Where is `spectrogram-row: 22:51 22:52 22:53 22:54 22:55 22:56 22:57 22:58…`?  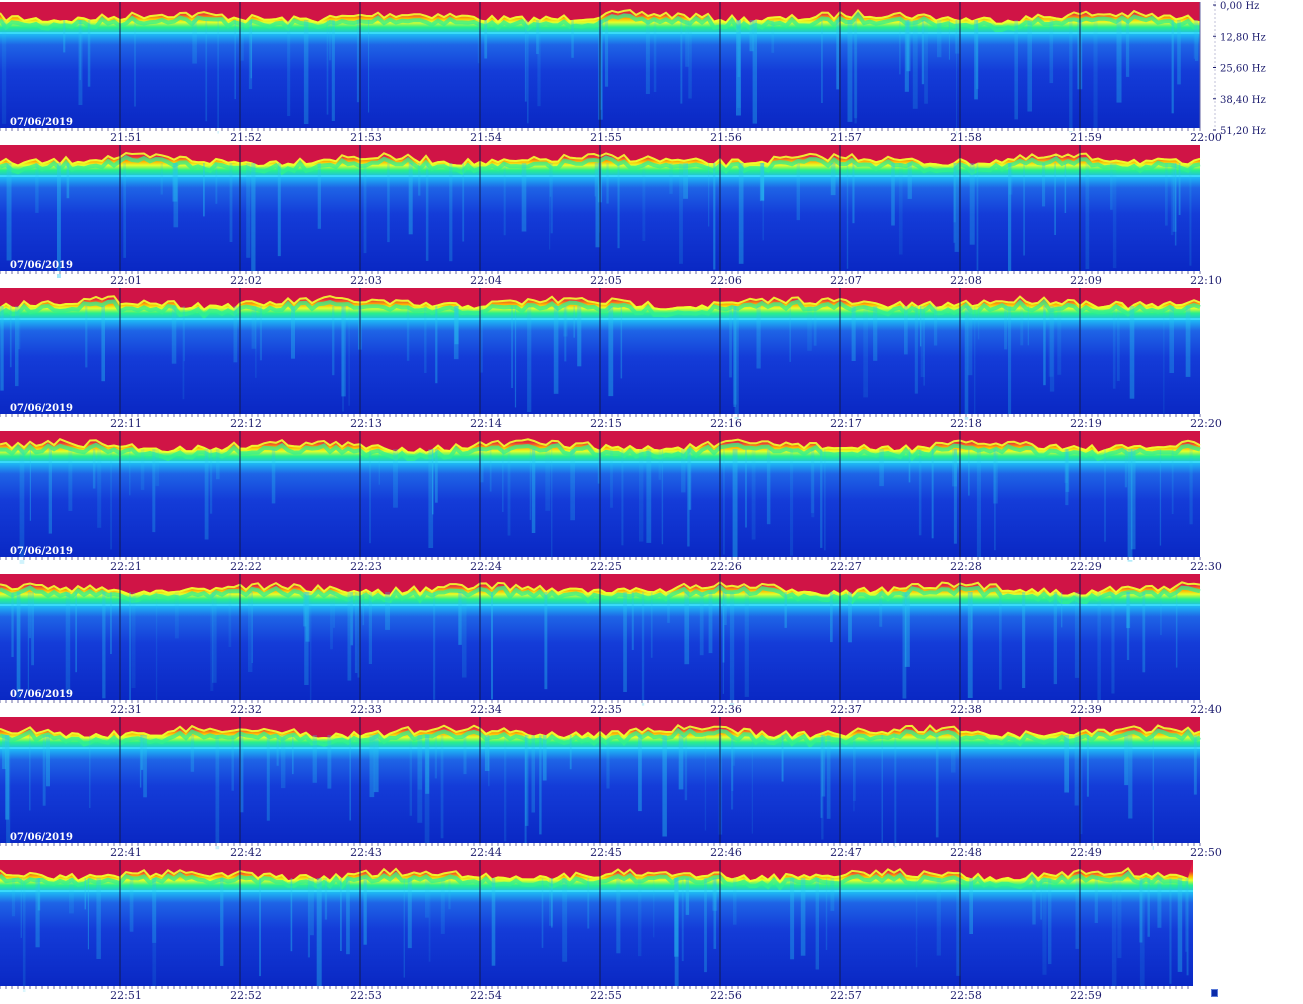
spectrogram-row: 22:51 22:52 22:53 22:54 22:55 22:56 22:57 22:58… is located at coordinates (596, 931).